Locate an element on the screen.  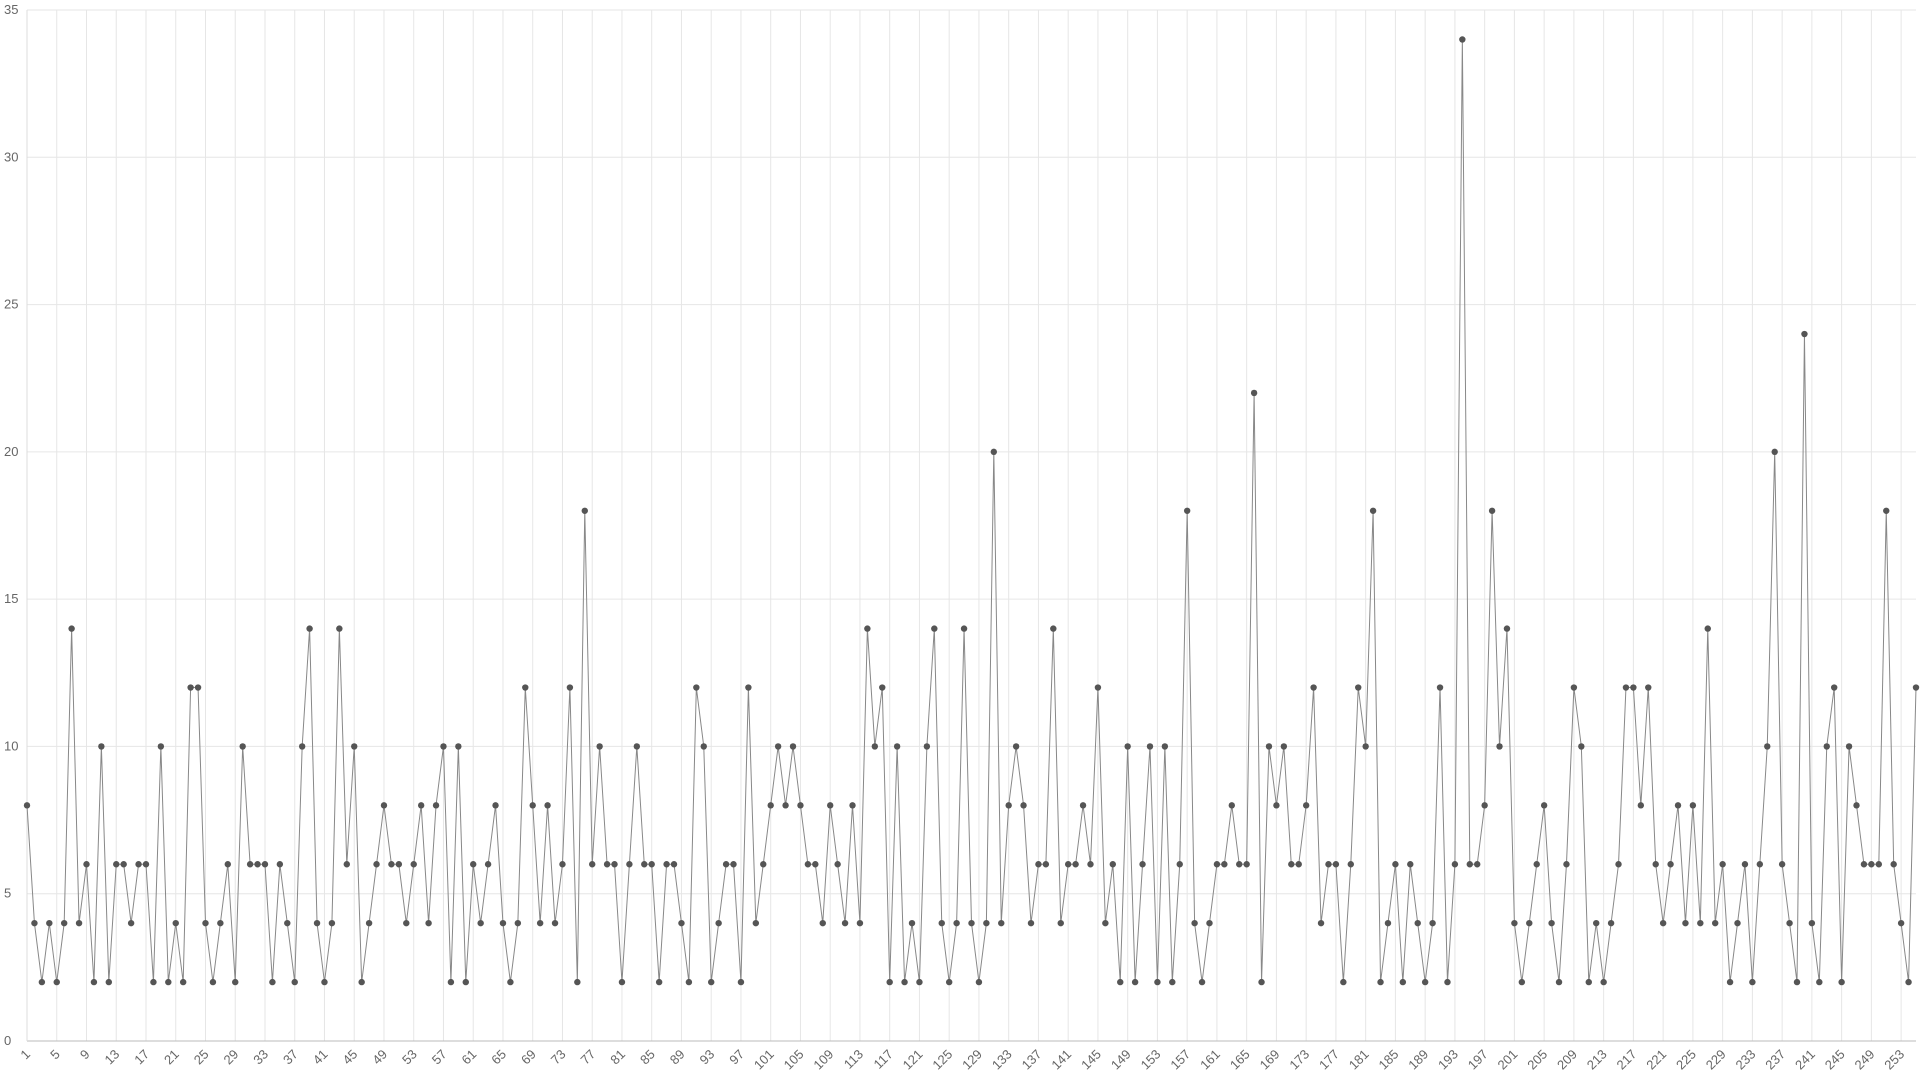
y-tick-label: 10 is located at coordinates (11, 745).